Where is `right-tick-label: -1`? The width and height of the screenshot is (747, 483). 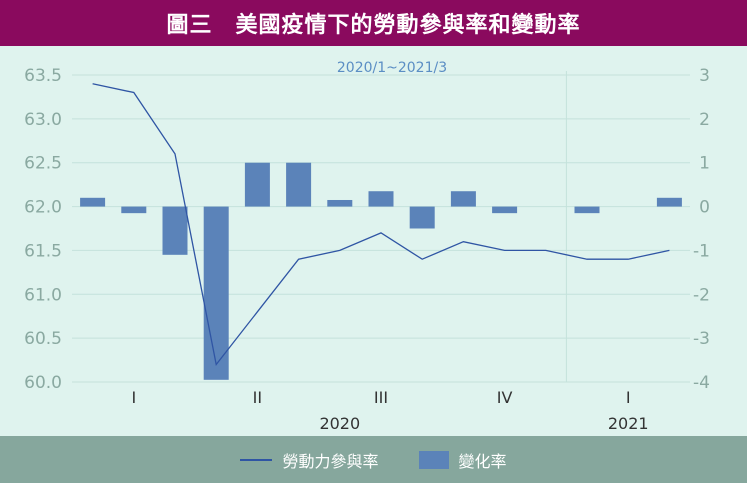 right-tick-label: -1 is located at coordinates (701, 251).